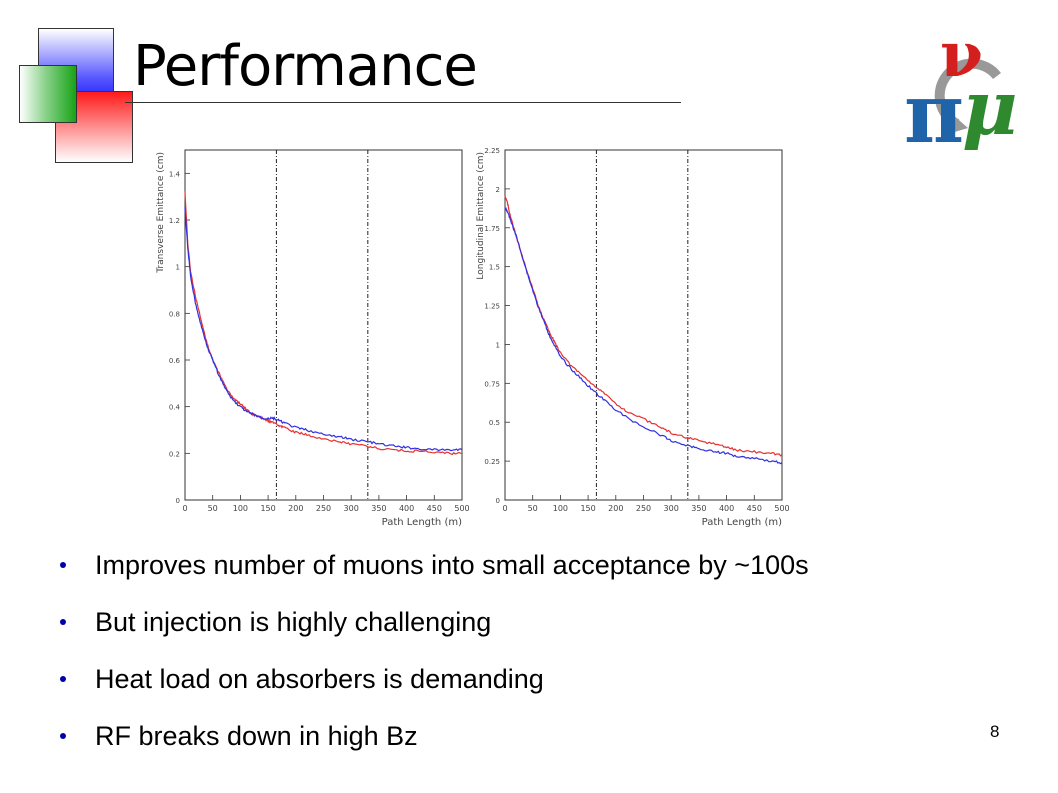 This screenshot has width=1058, height=793. What do you see at coordinates (494, 423) in the screenshot?
I see `y-tick-label: 0.5` at bounding box center [494, 423].